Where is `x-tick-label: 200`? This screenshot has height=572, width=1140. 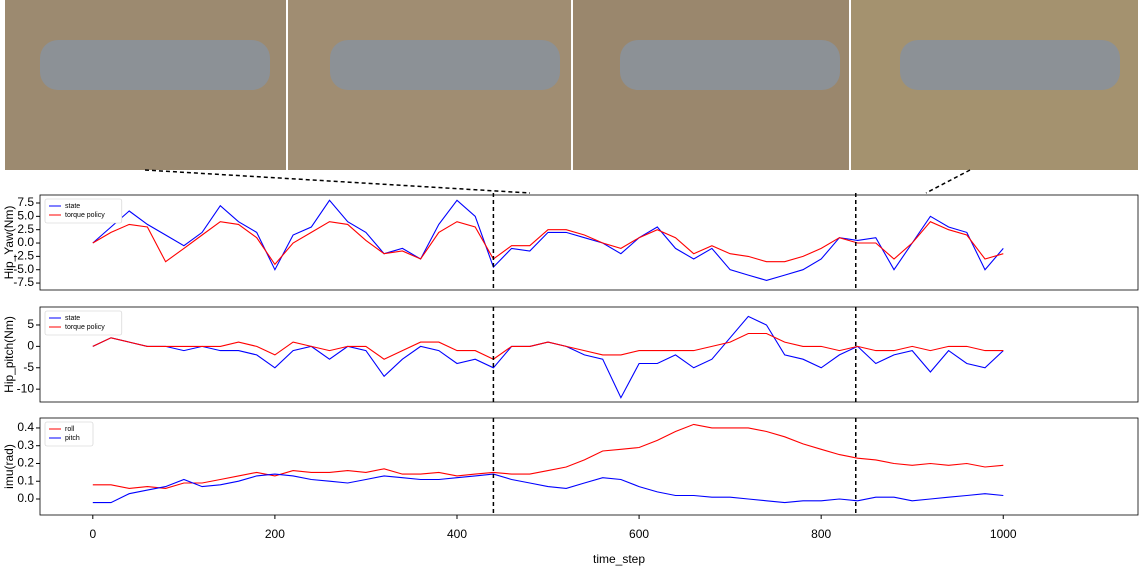
x-tick-label: 200 is located at coordinates (275, 534).